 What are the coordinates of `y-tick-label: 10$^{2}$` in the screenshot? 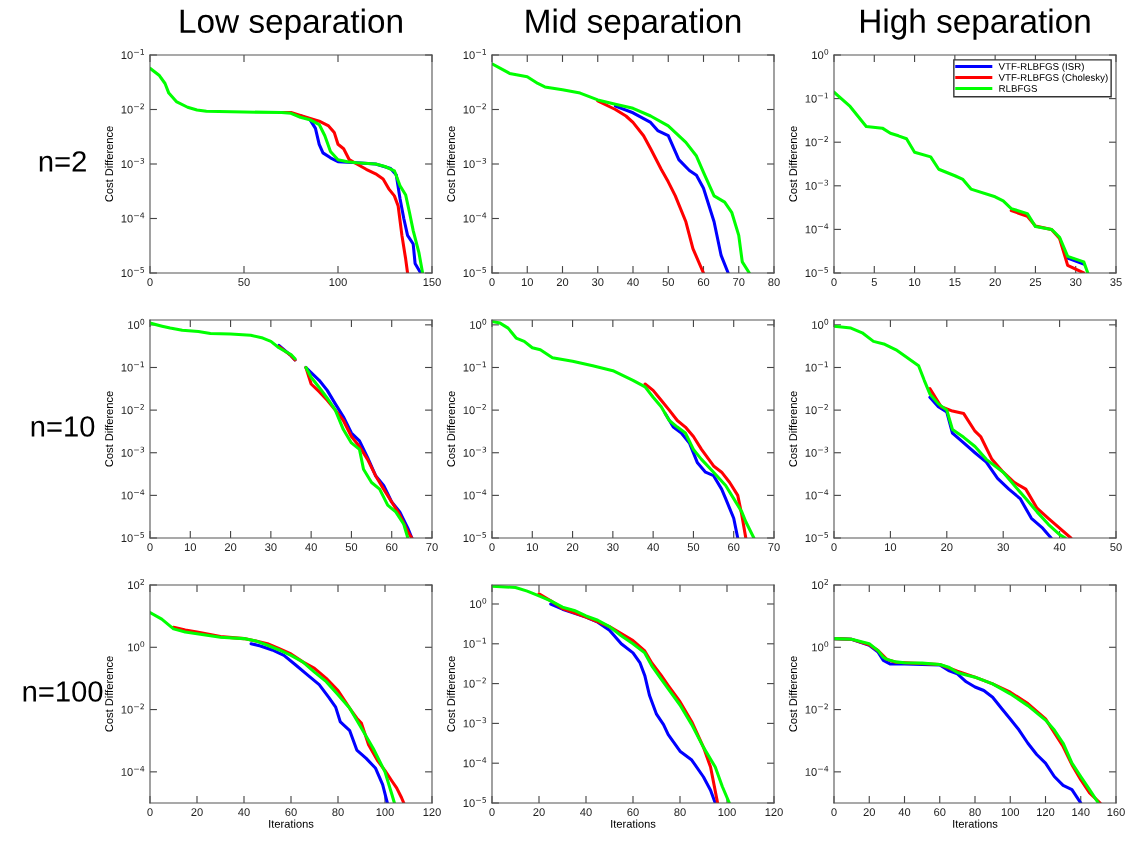 It's located at (820, 584).